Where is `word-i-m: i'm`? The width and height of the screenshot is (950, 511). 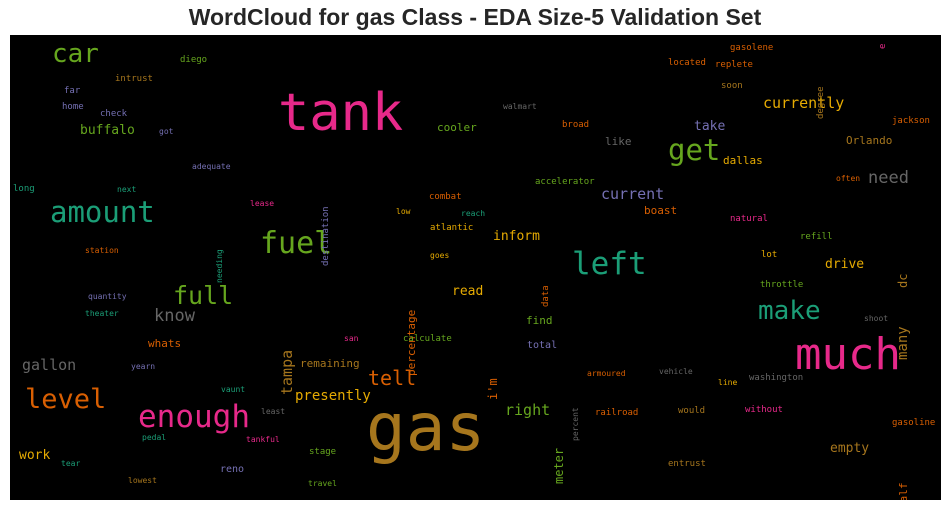 word-i-m: i'm is located at coordinates (493, 389).